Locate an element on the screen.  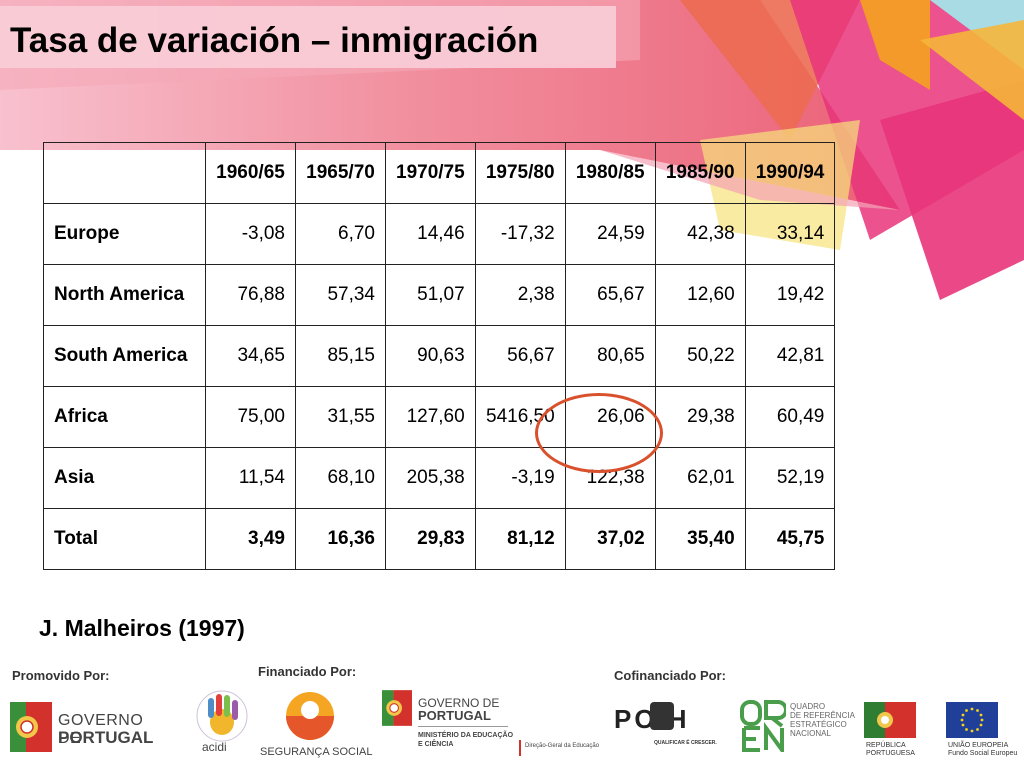
table-cell: 6,70 is located at coordinates (340, 234).